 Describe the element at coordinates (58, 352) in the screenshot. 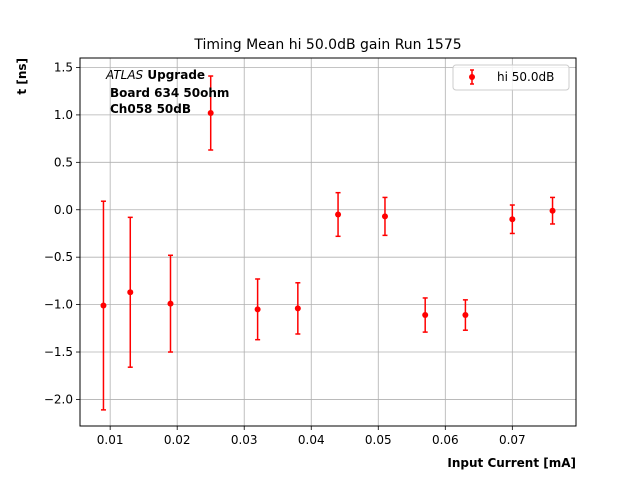

I see `y-tick-label: −1.5` at that location.